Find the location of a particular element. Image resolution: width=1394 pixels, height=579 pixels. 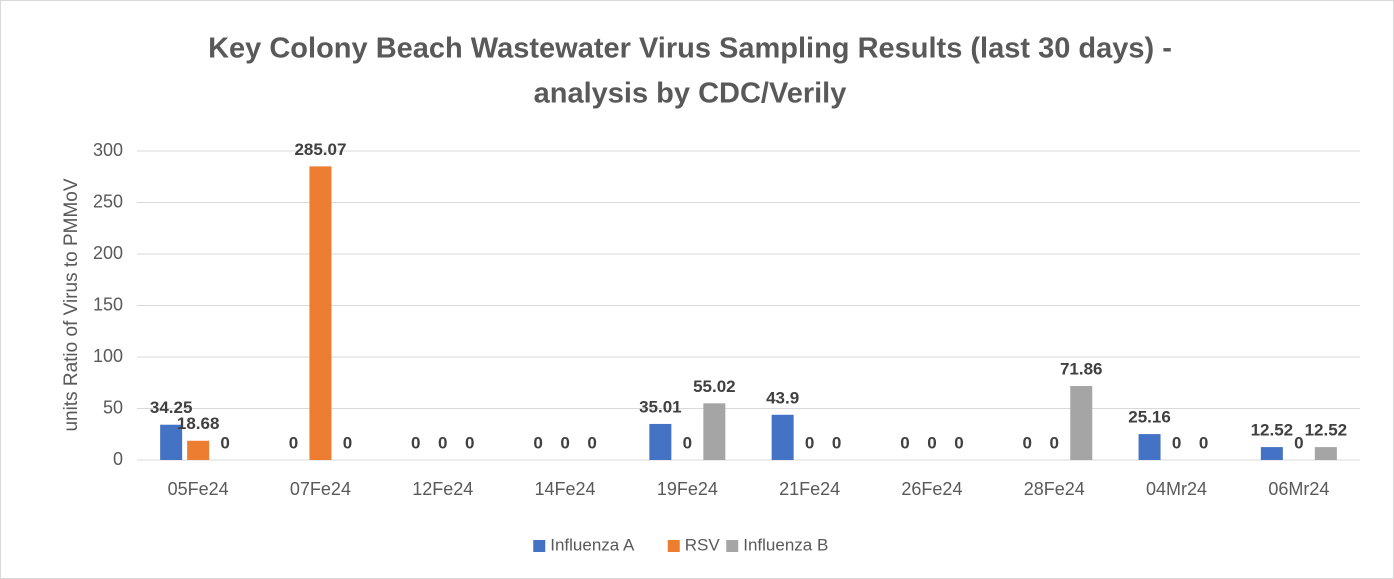

x-tick-label: 21Fe24 is located at coordinates (809, 489).